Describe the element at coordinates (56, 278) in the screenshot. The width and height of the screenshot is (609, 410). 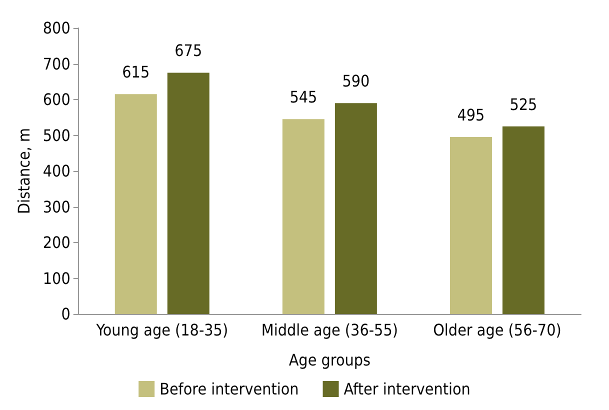
I see `y-tick-label: 100` at that location.